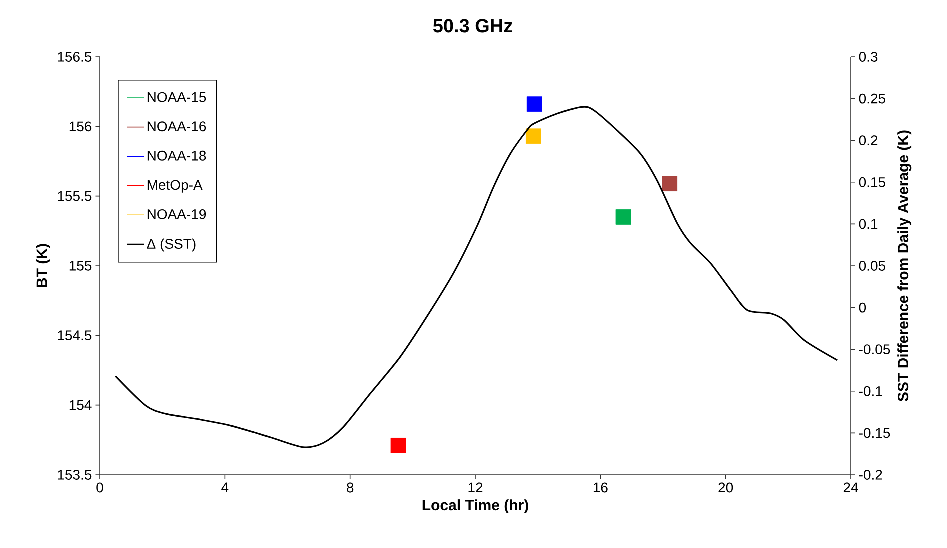 Image resolution: width=947 pixels, height=548 pixels. What do you see at coordinates (75, 196) in the screenshot?
I see `y-tick-label: 155.5` at bounding box center [75, 196].